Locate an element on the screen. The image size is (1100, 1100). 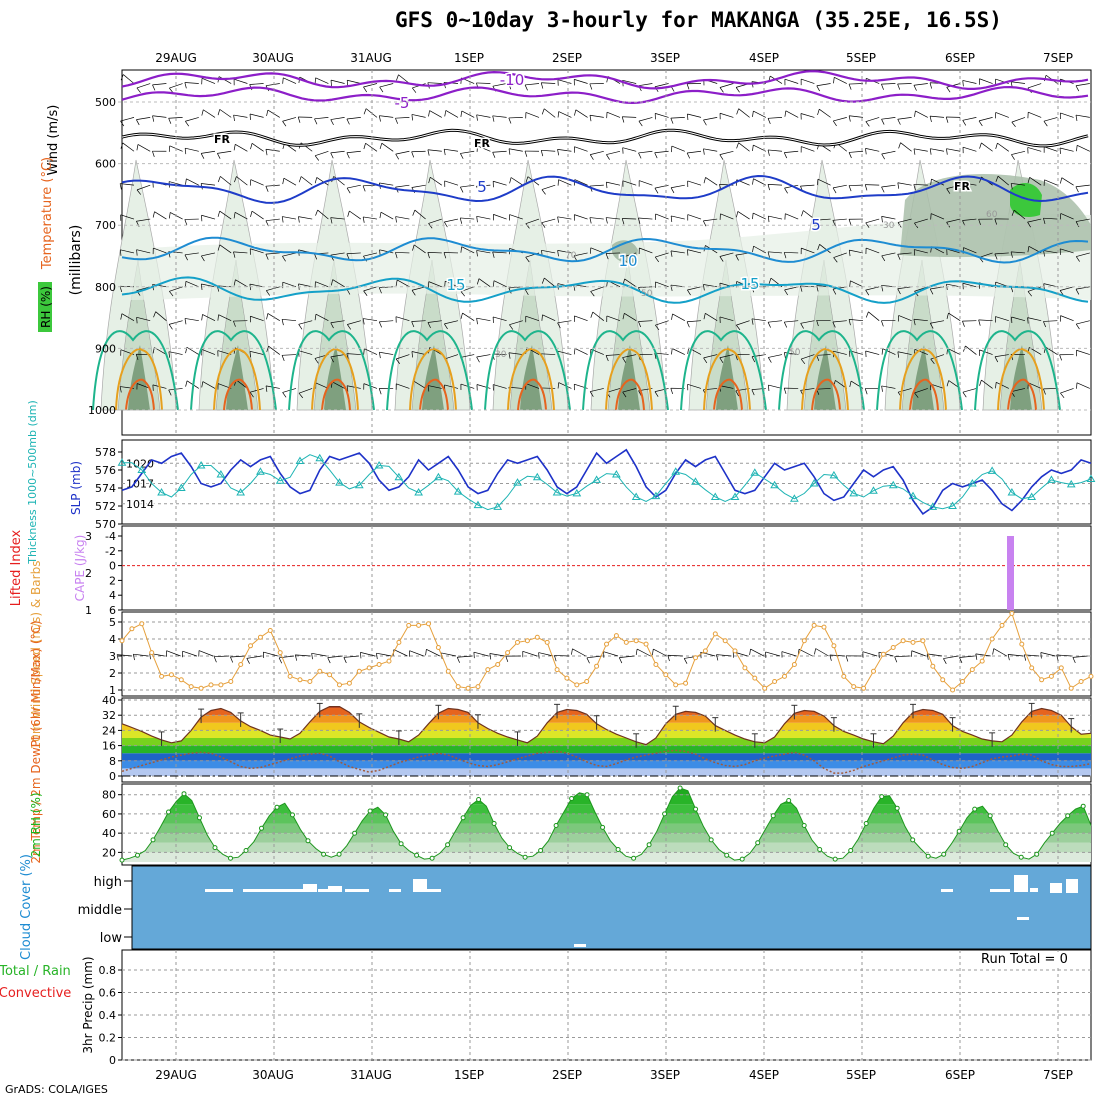
contour-label: -10 is located at coordinates (512, 80).